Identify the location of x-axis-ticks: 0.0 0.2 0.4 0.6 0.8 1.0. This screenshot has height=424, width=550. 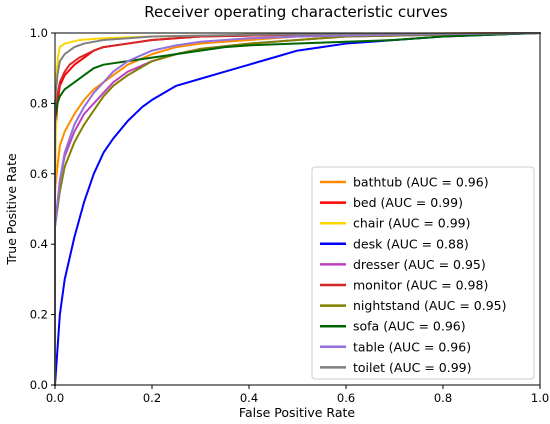
(297, 395).